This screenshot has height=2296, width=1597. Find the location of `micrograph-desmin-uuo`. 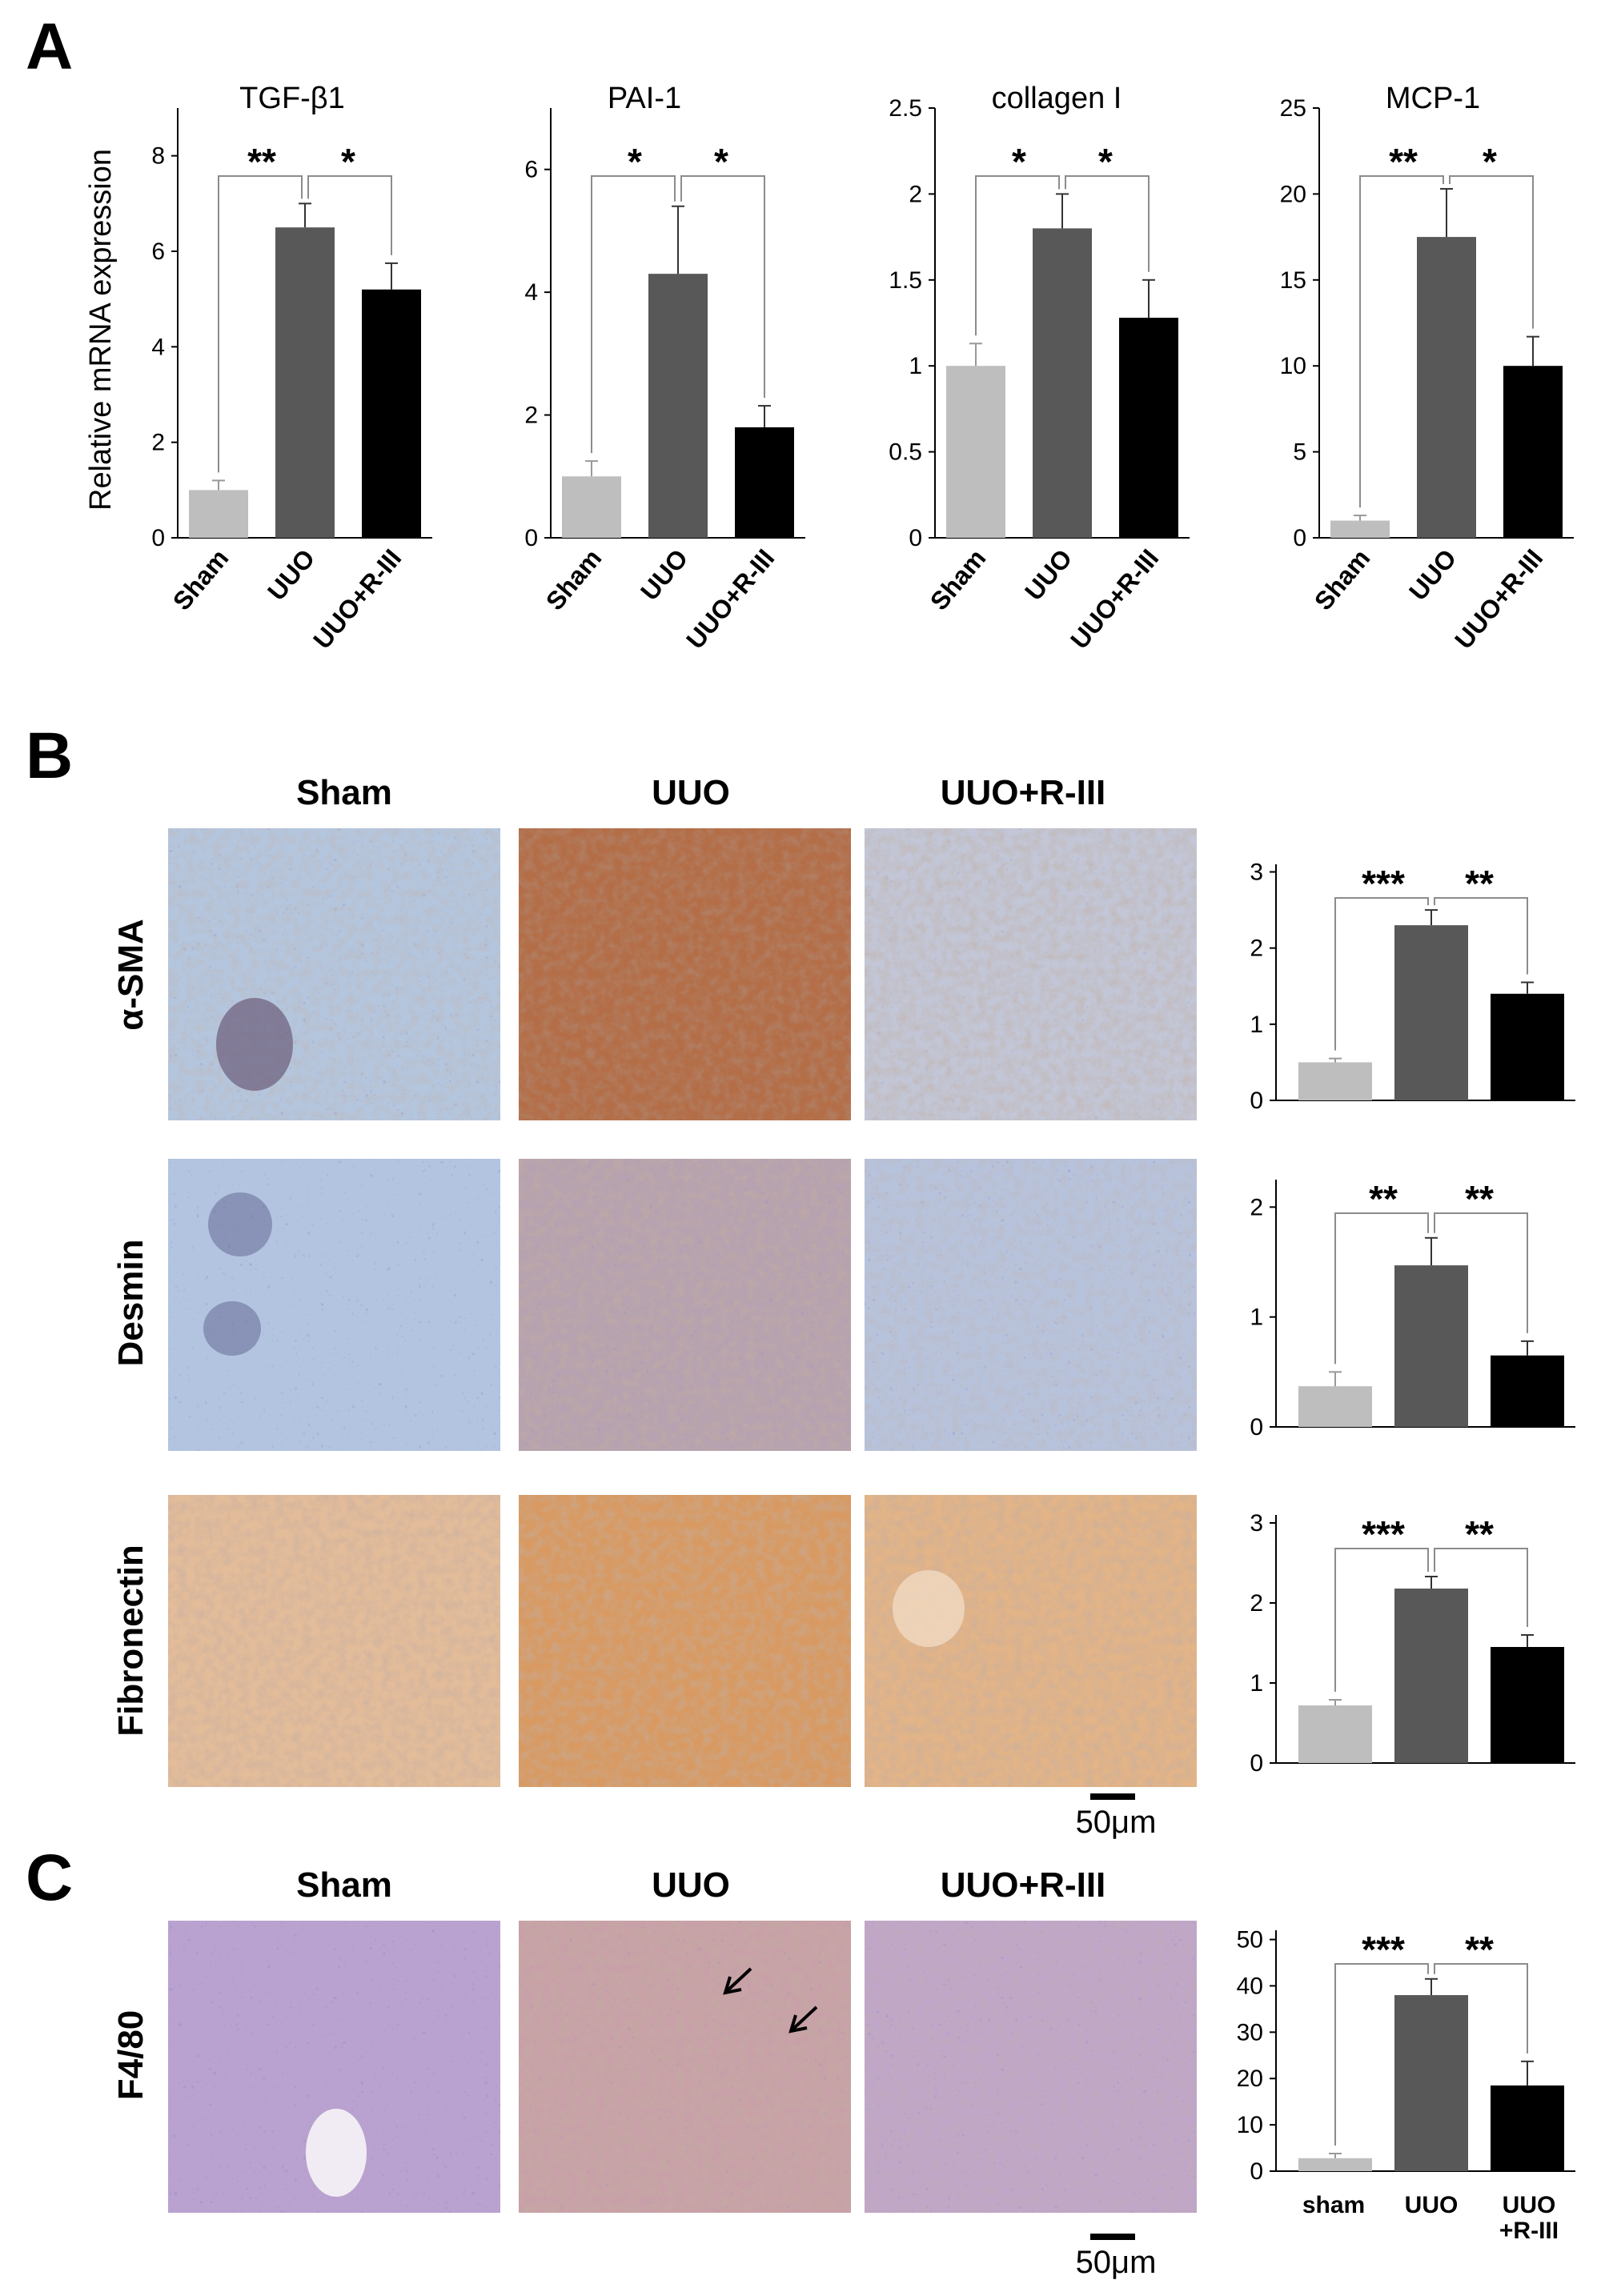

micrograph-desmin-uuo is located at coordinates (685, 1305).